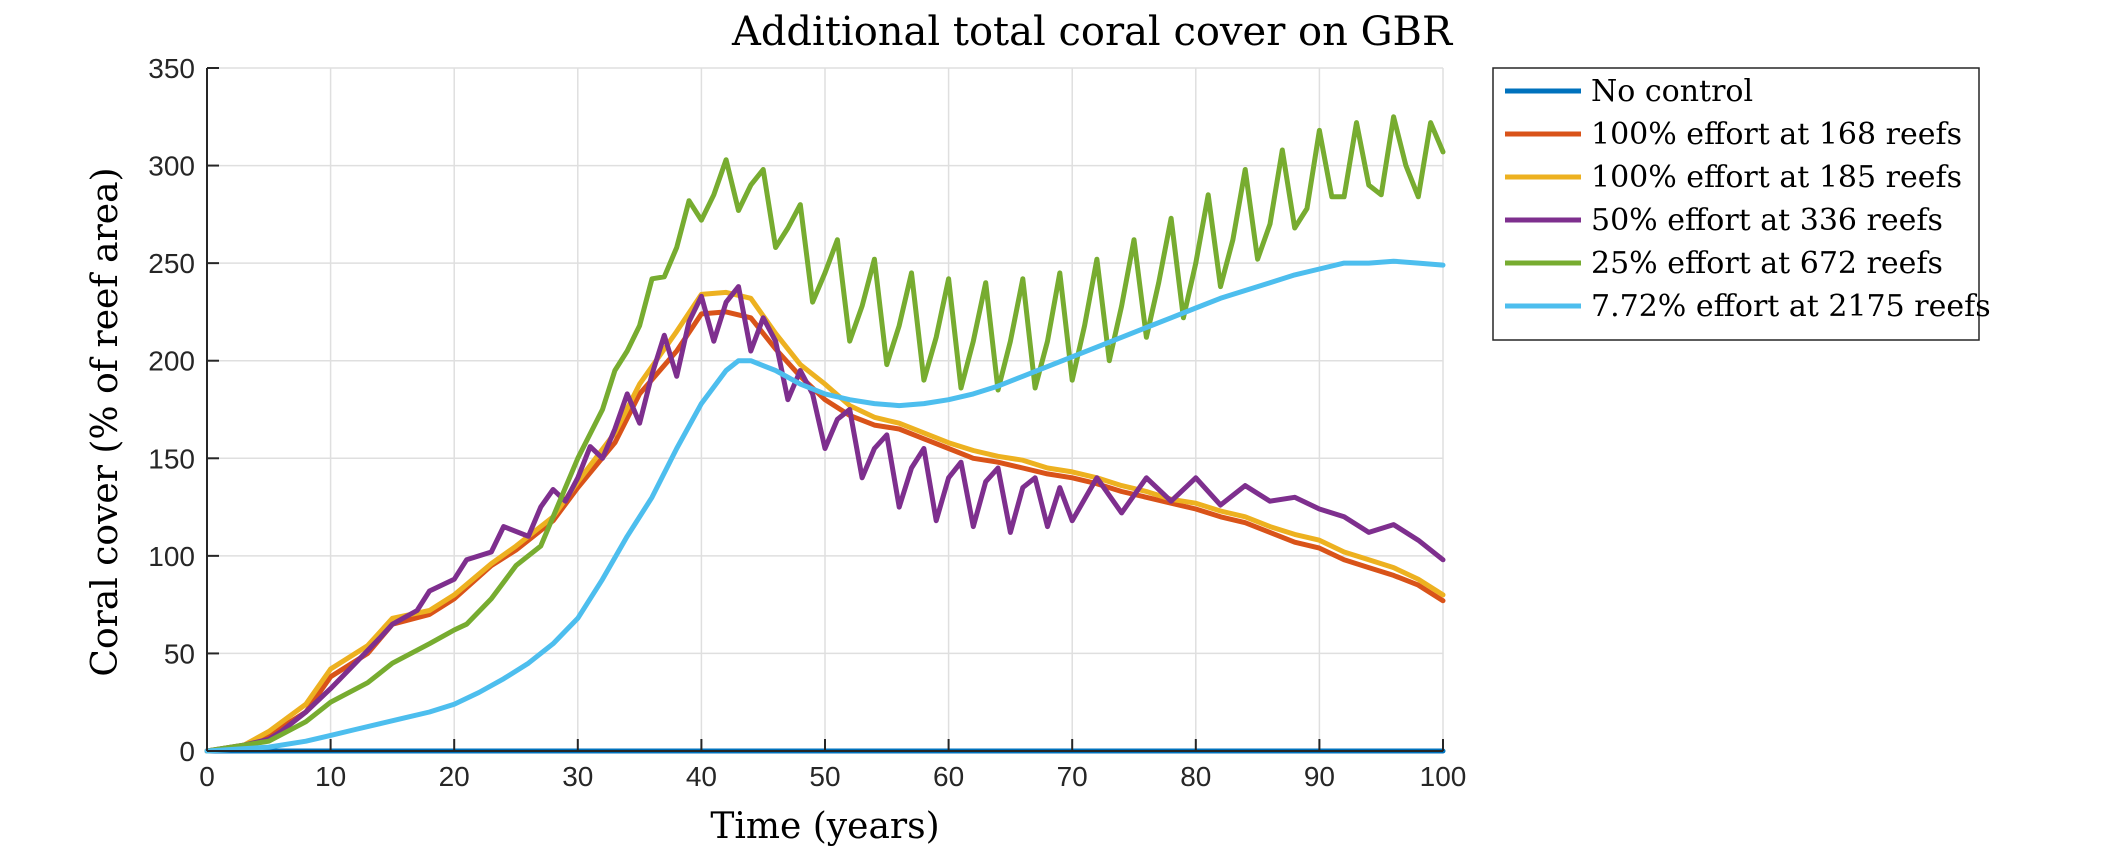 This screenshot has height=846, width=2116. I want to click on x-tick-label: 60, so click(948, 776).